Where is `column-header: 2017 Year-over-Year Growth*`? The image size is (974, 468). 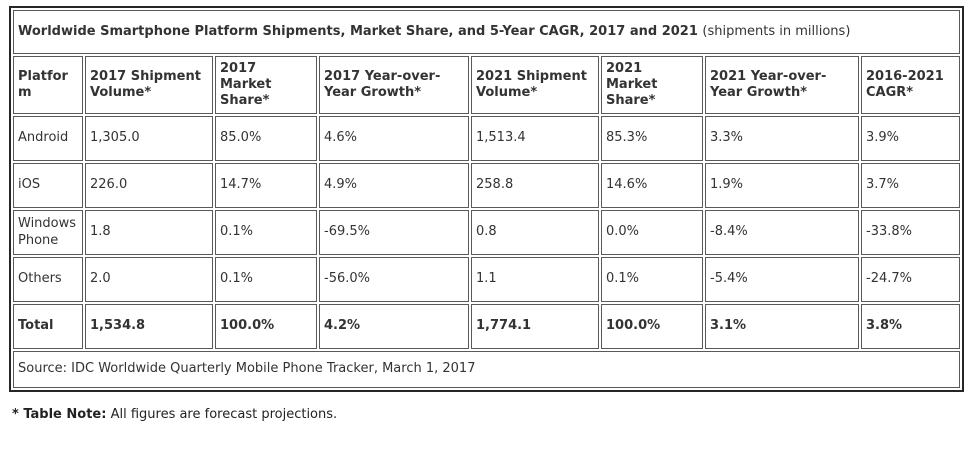
column-header: 2017 Year-over-Year Growth* is located at coordinates (394, 85).